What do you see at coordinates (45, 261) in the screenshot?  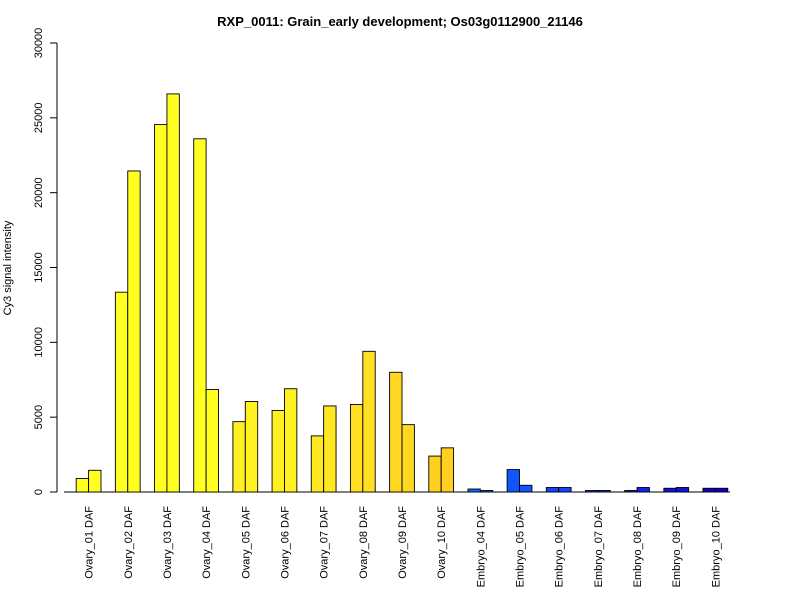 I see `y-axis: 0 5000 10000 15000 20000 25000 30000` at bounding box center [45, 261].